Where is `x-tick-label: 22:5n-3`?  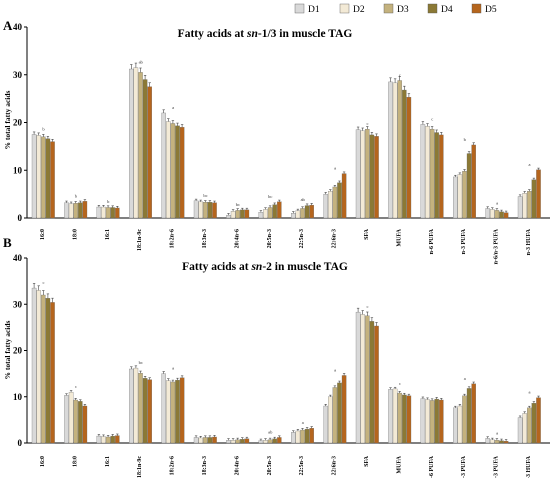
x-tick-label: 22:5n-3 is located at coordinates (302, 465).